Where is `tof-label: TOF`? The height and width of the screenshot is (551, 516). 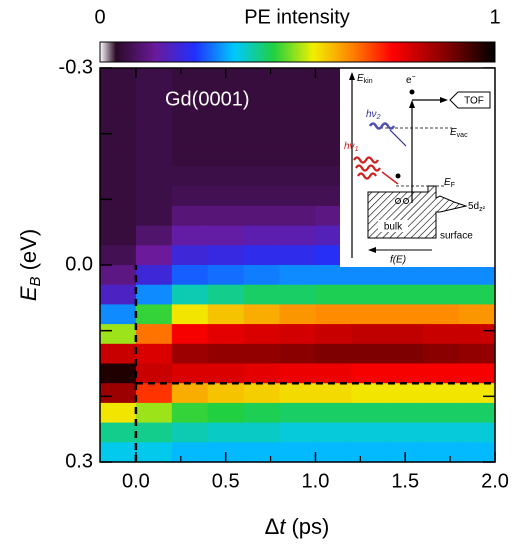
tof-label: TOF is located at coordinates (474, 101).